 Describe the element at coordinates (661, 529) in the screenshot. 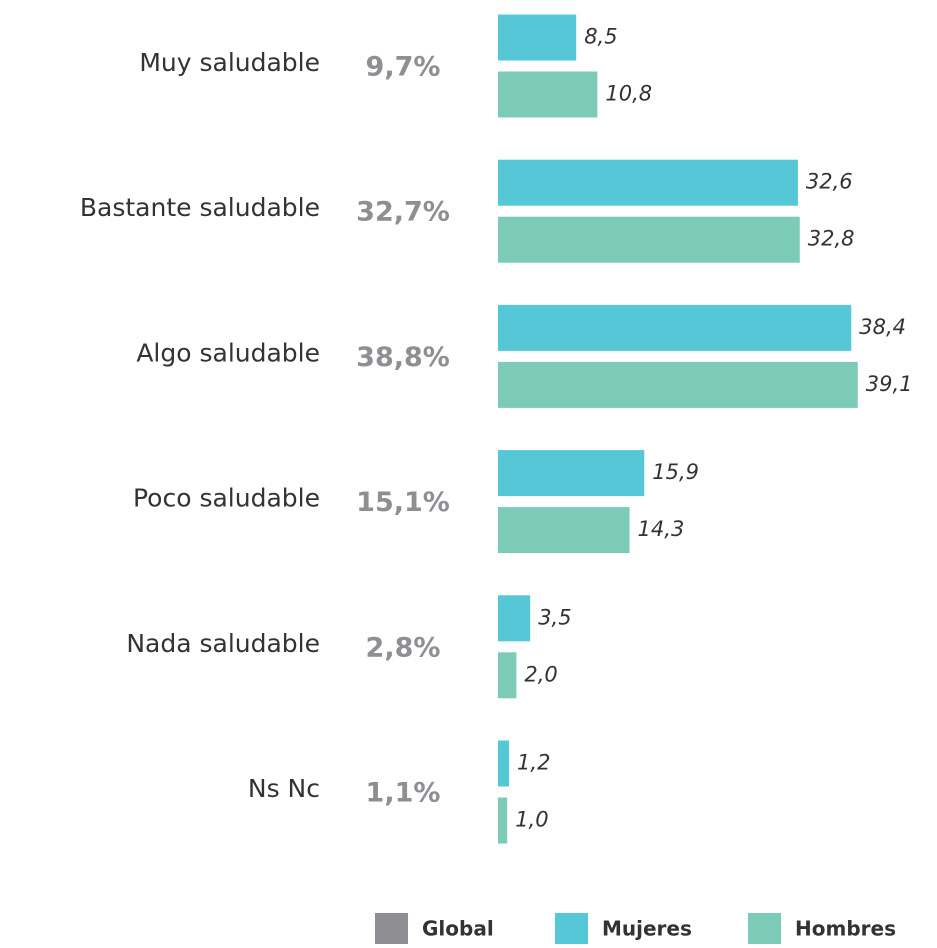

I see `value-label: 14,3` at that location.